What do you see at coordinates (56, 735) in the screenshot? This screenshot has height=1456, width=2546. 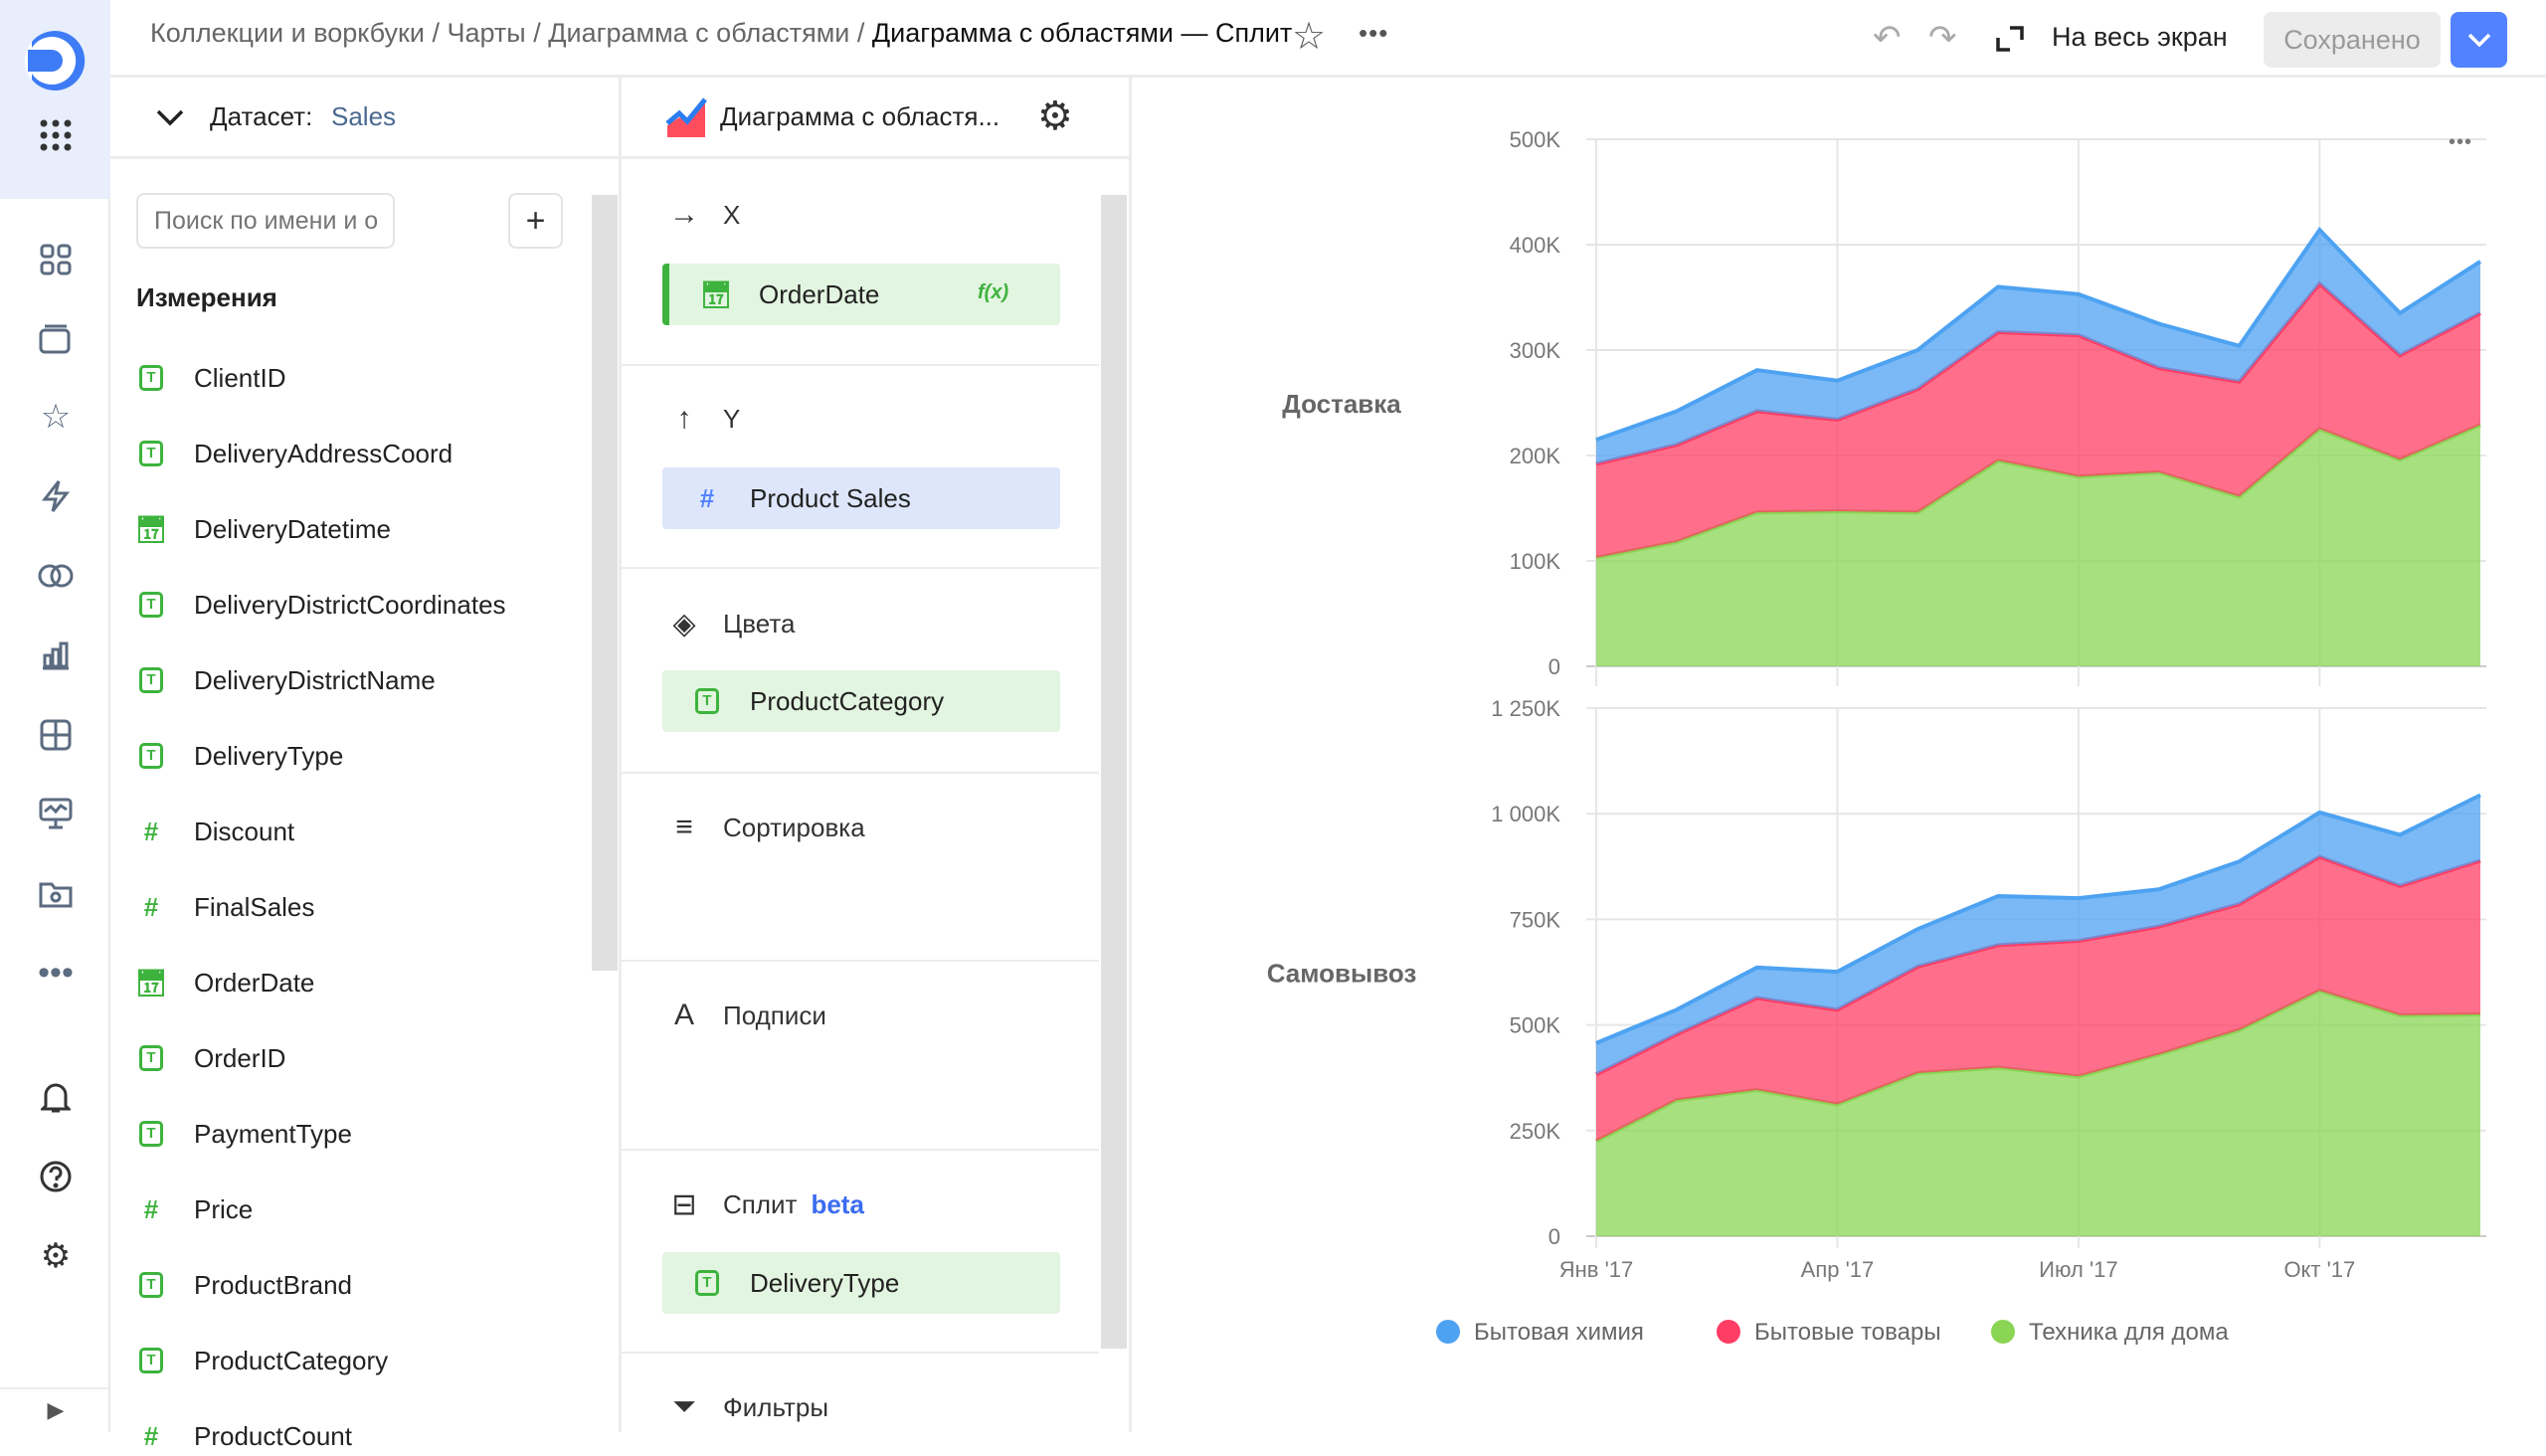 I see `table-icon` at bounding box center [56, 735].